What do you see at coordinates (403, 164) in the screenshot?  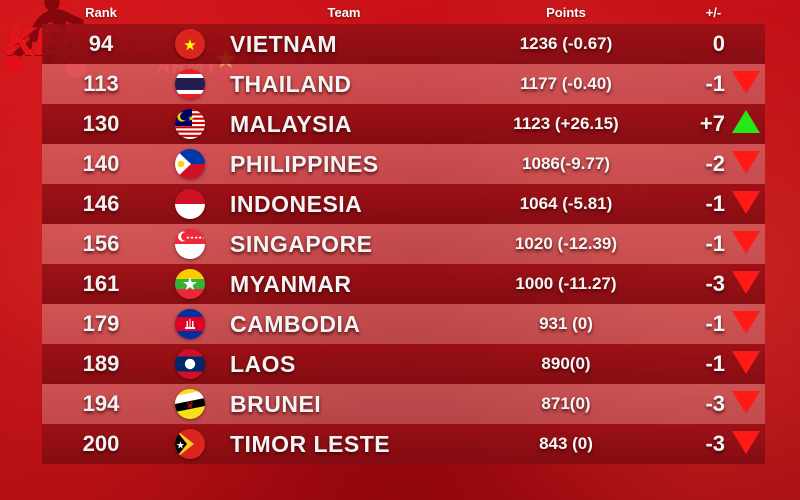 I see `table-row: 140 PHILIPPINES 1086(-9.77) -2` at bounding box center [403, 164].